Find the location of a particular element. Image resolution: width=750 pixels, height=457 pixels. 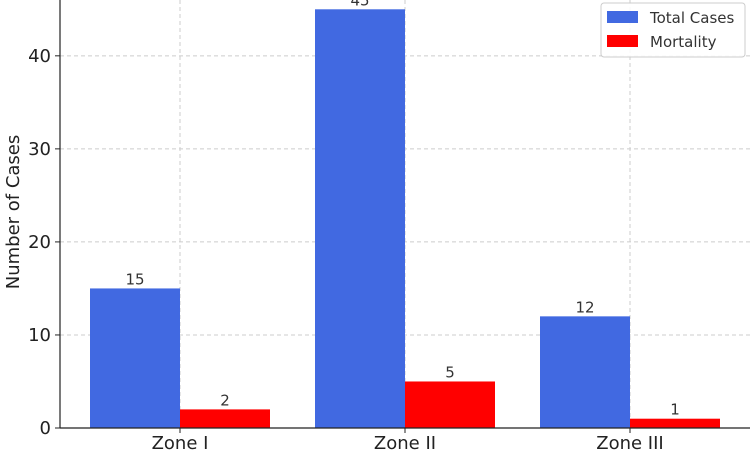

y-axis-label: Number of Cases is located at coordinates (13, 212).